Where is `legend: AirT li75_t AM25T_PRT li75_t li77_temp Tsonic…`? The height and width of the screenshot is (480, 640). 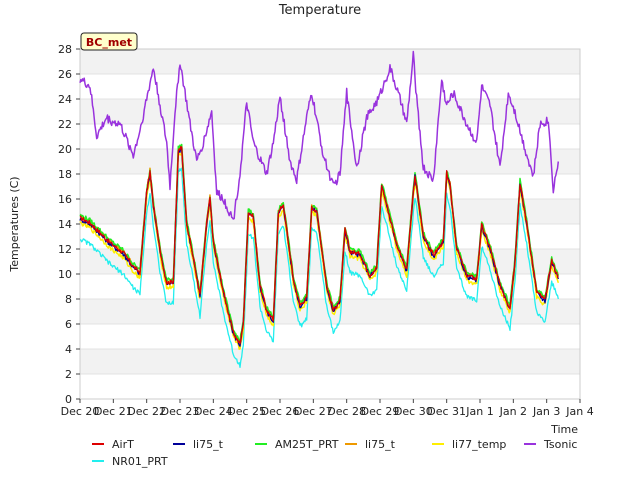
legend: AirT li75_t AM25T_PRT li75_t li77_temp Tsonic… is located at coordinates (334, 453).